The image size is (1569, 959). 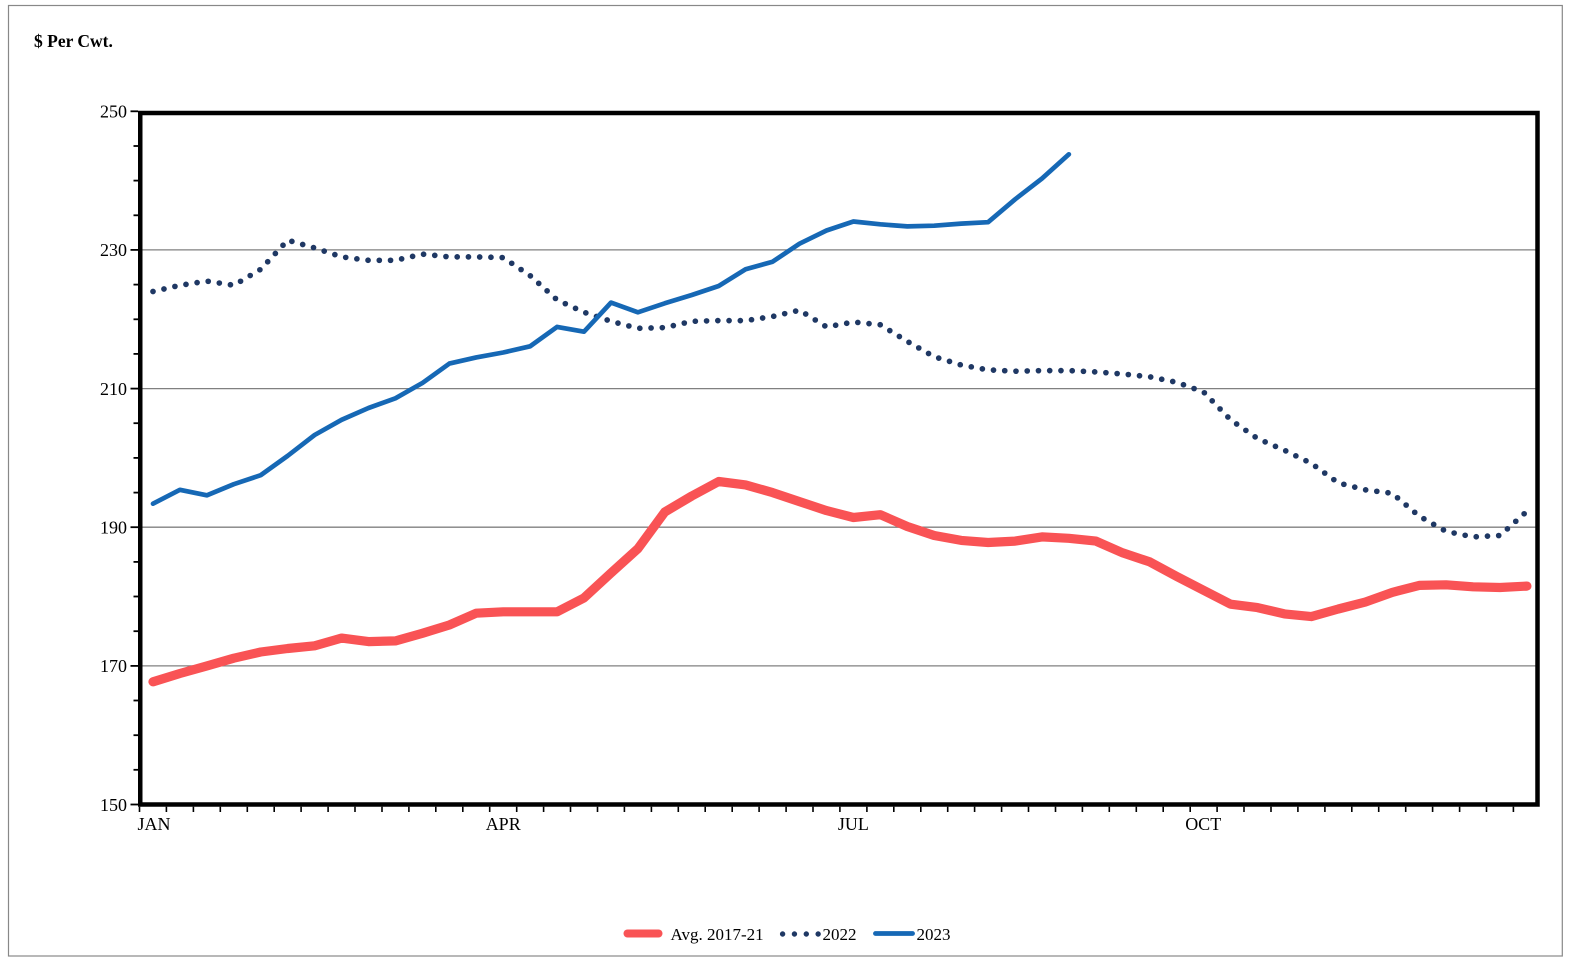 I want to click on svg-text: 250, so click(x=113, y=112).